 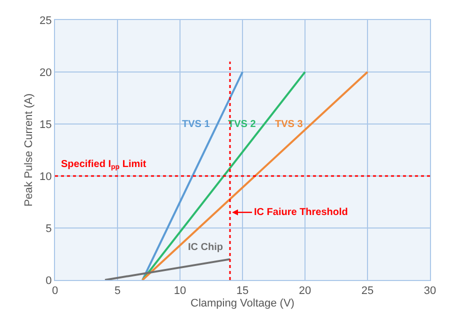 What do you see at coordinates (46, 20) in the screenshot?
I see `y-tick-label: 25` at bounding box center [46, 20].